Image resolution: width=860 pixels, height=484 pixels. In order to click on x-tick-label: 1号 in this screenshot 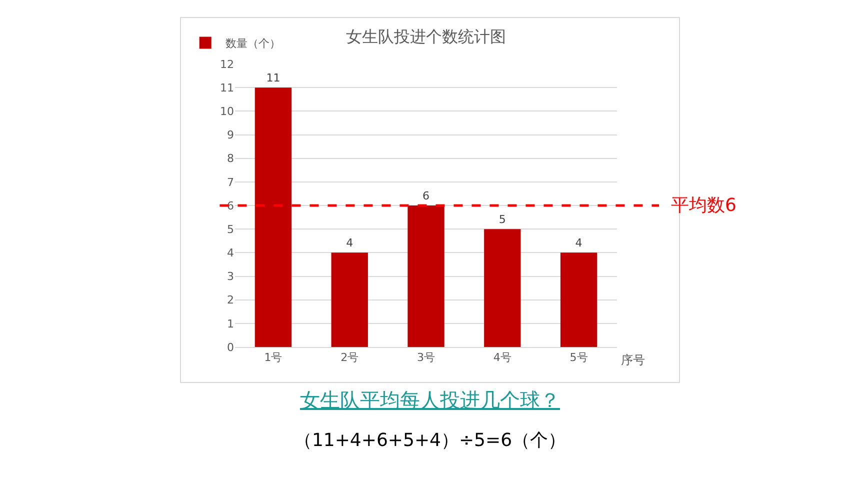, I will do `click(273, 357)`.